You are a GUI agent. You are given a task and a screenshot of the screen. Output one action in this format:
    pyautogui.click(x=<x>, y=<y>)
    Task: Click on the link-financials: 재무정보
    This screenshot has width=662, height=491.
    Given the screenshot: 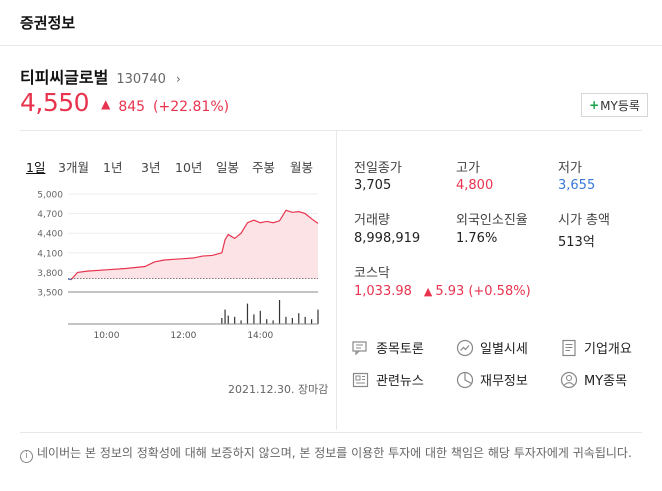 What is the action you would take?
    pyautogui.click(x=492, y=379)
    